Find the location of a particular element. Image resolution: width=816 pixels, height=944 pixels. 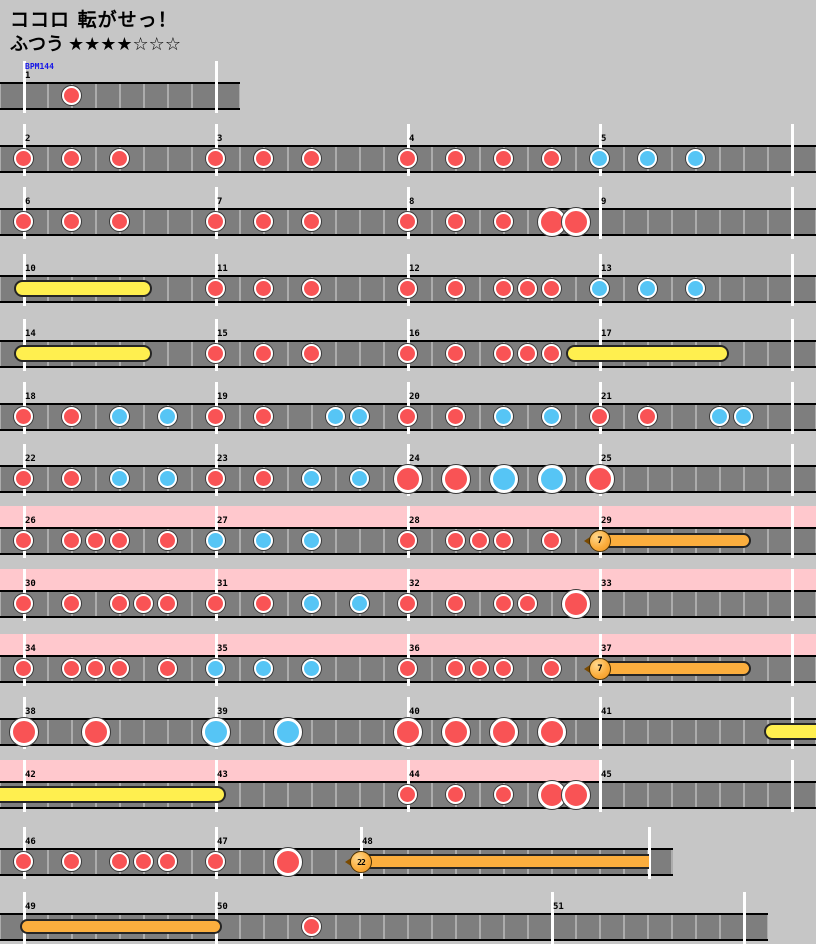

difficulty-line: ふつう ★★★★☆☆☆ is located at coordinates (97, 43).